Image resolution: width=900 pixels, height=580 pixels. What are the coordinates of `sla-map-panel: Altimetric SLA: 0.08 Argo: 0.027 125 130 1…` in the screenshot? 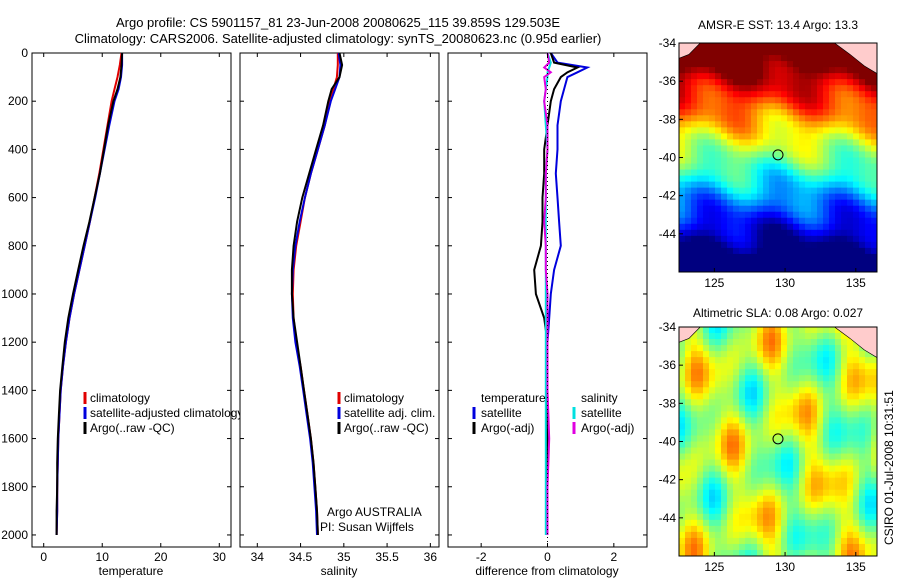 It's located at (768, 440).